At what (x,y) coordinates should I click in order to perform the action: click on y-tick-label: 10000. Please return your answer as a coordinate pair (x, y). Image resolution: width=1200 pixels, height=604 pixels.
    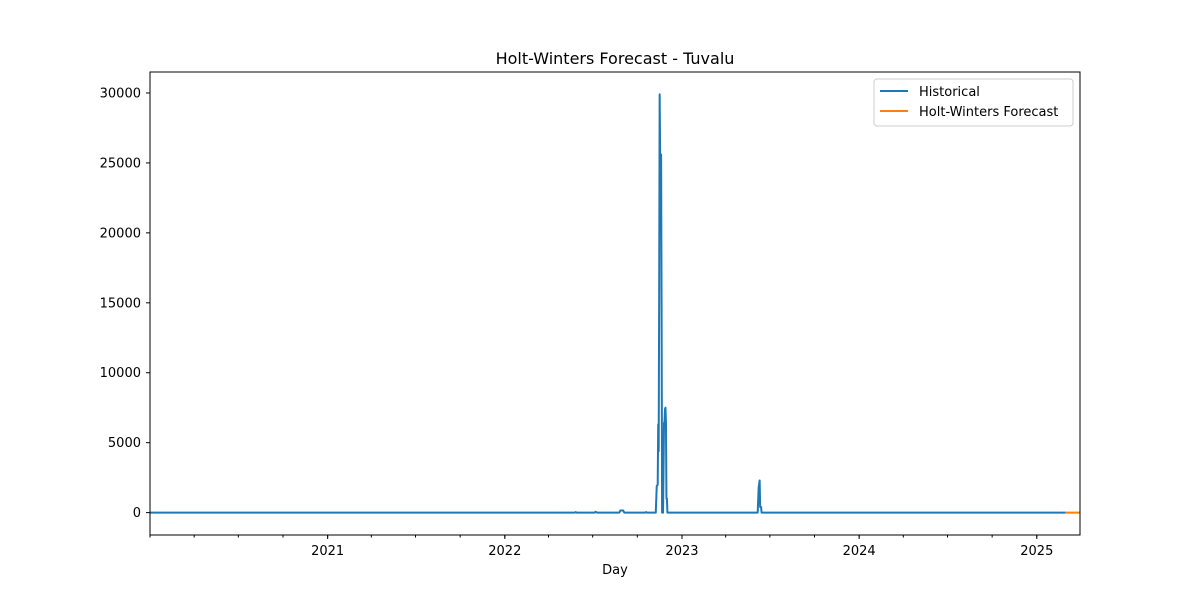
    Looking at the image, I should click on (120, 373).